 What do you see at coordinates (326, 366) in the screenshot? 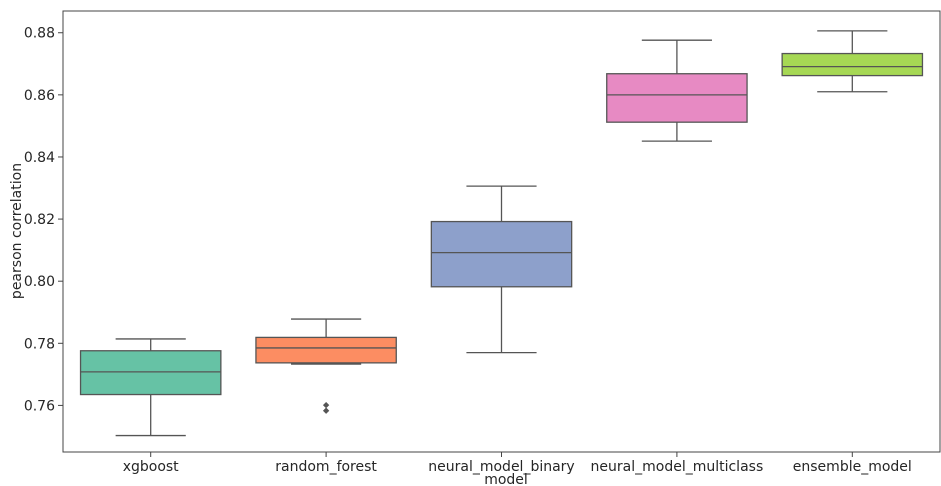
I see `box-random_forest` at bounding box center [326, 366].